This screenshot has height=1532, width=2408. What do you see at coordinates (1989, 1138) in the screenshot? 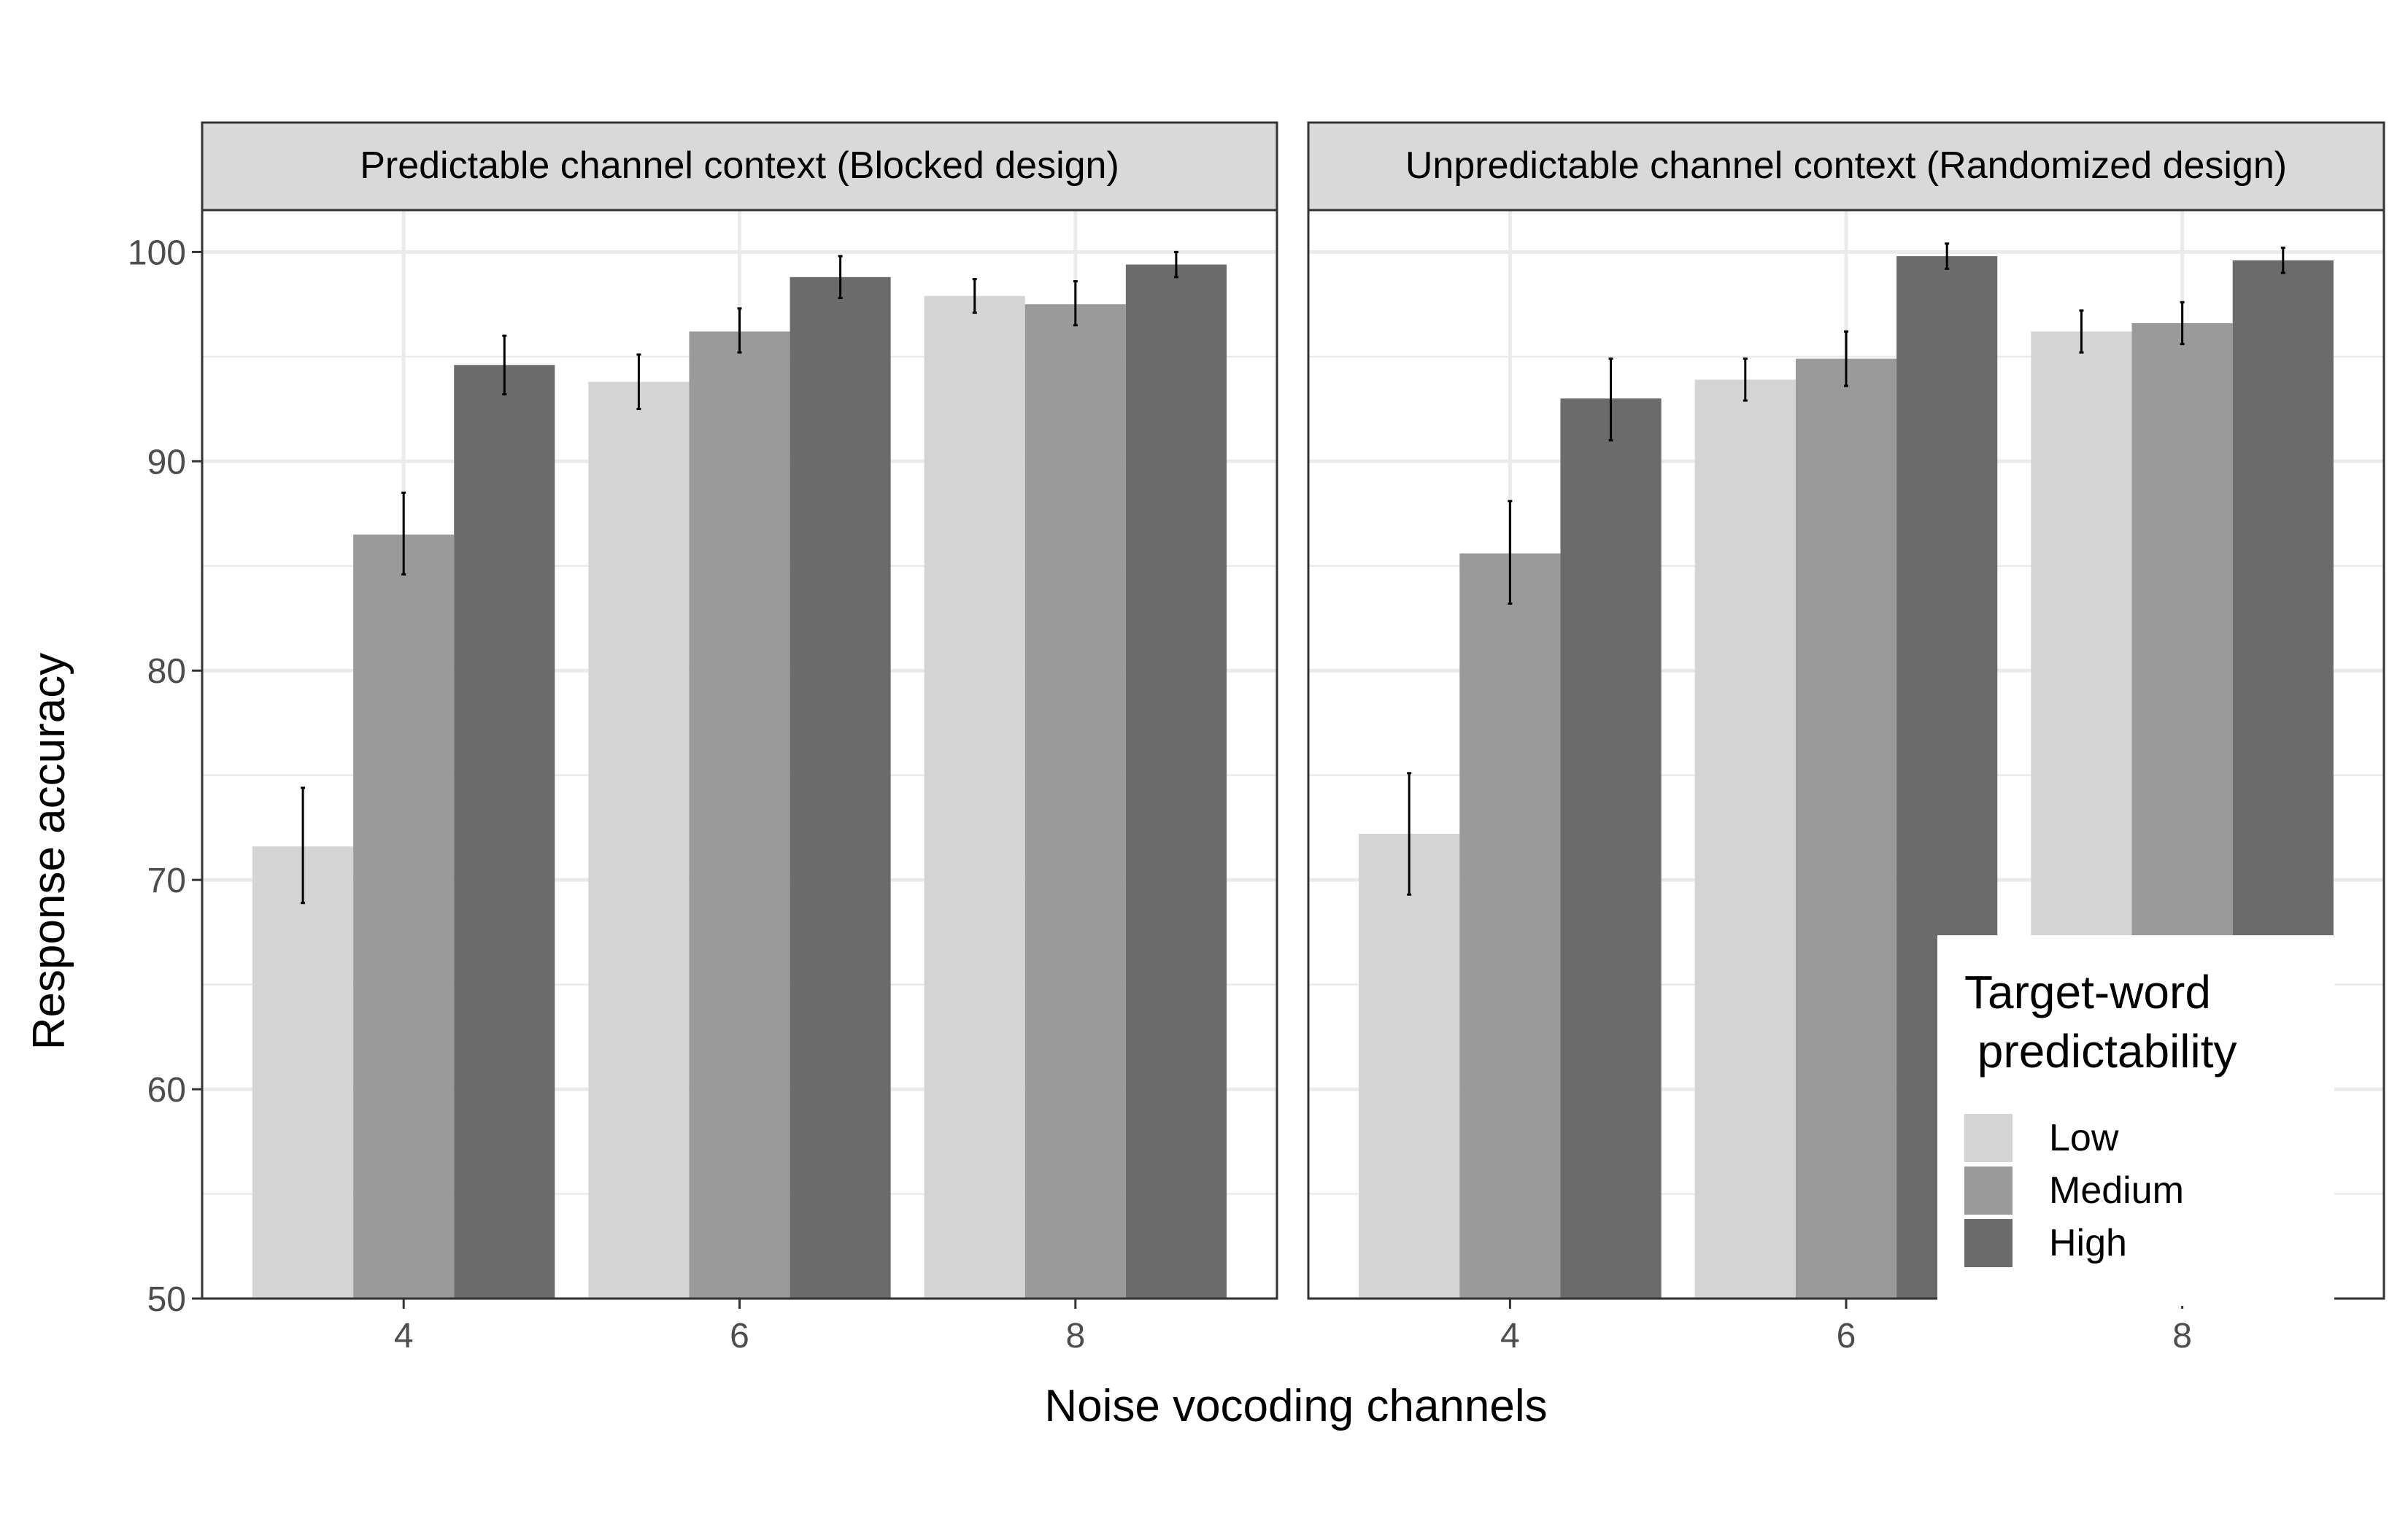
I see `legend-swatch-low` at bounding box center [1989, 1138].